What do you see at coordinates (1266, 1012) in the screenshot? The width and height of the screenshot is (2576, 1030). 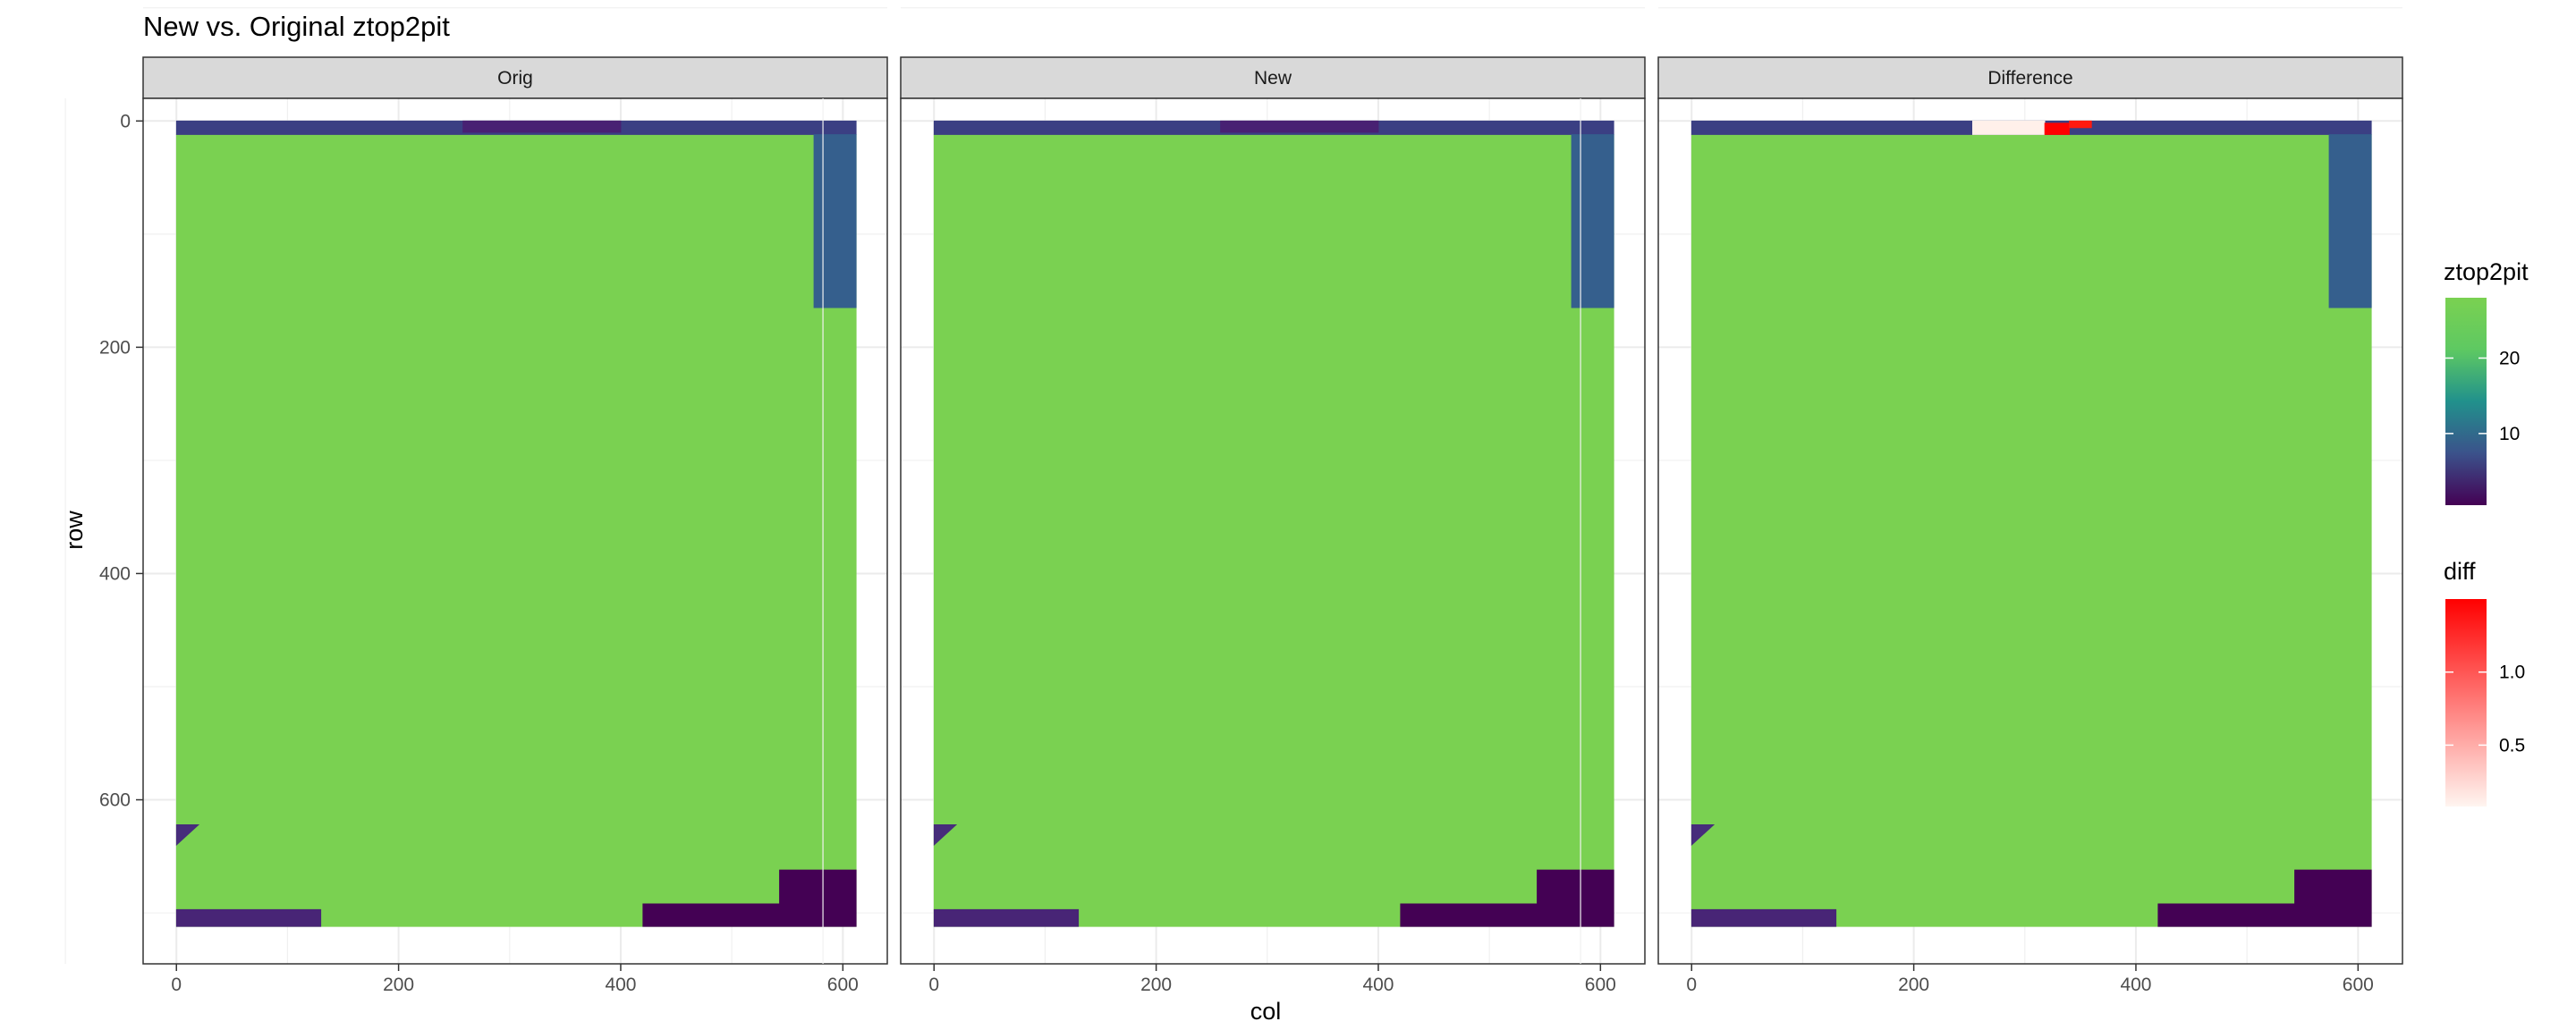 I see `x-axis-title: col` at bounding box center [1266, 1012].